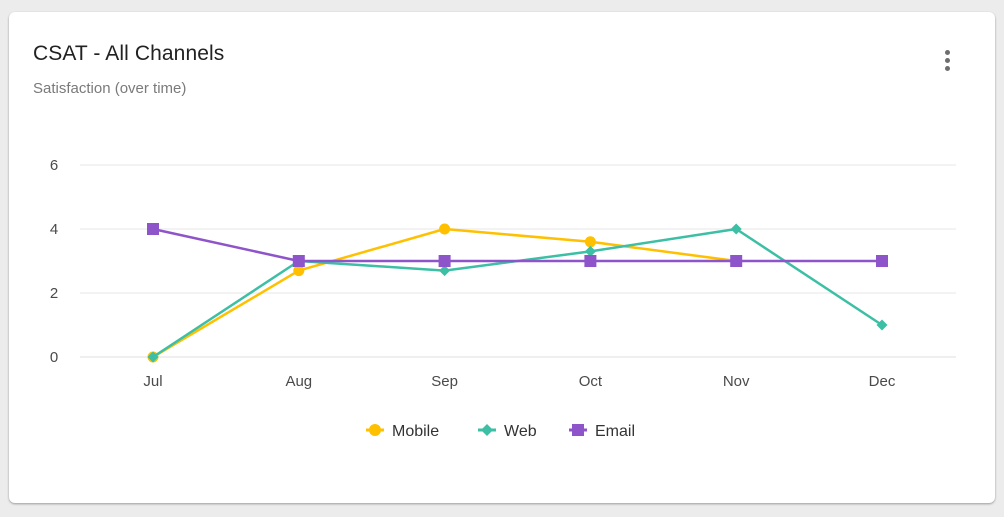 Image resolution: width=1004 pixels, height=517 pixels. I want to click on x-tick-label: Nov, so click(736, 381).